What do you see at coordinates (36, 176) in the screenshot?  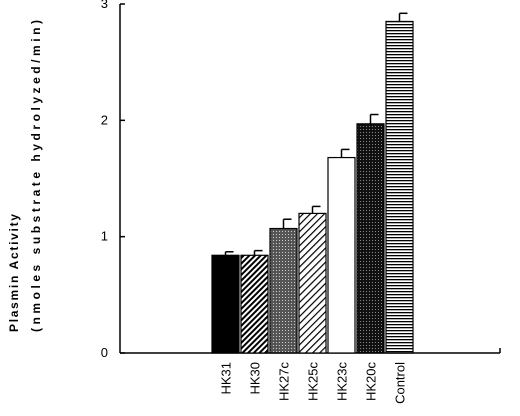 I see `y-axis-label: (nmoles substrate hydrolyzed/min)` at bounding box center [36, 176].